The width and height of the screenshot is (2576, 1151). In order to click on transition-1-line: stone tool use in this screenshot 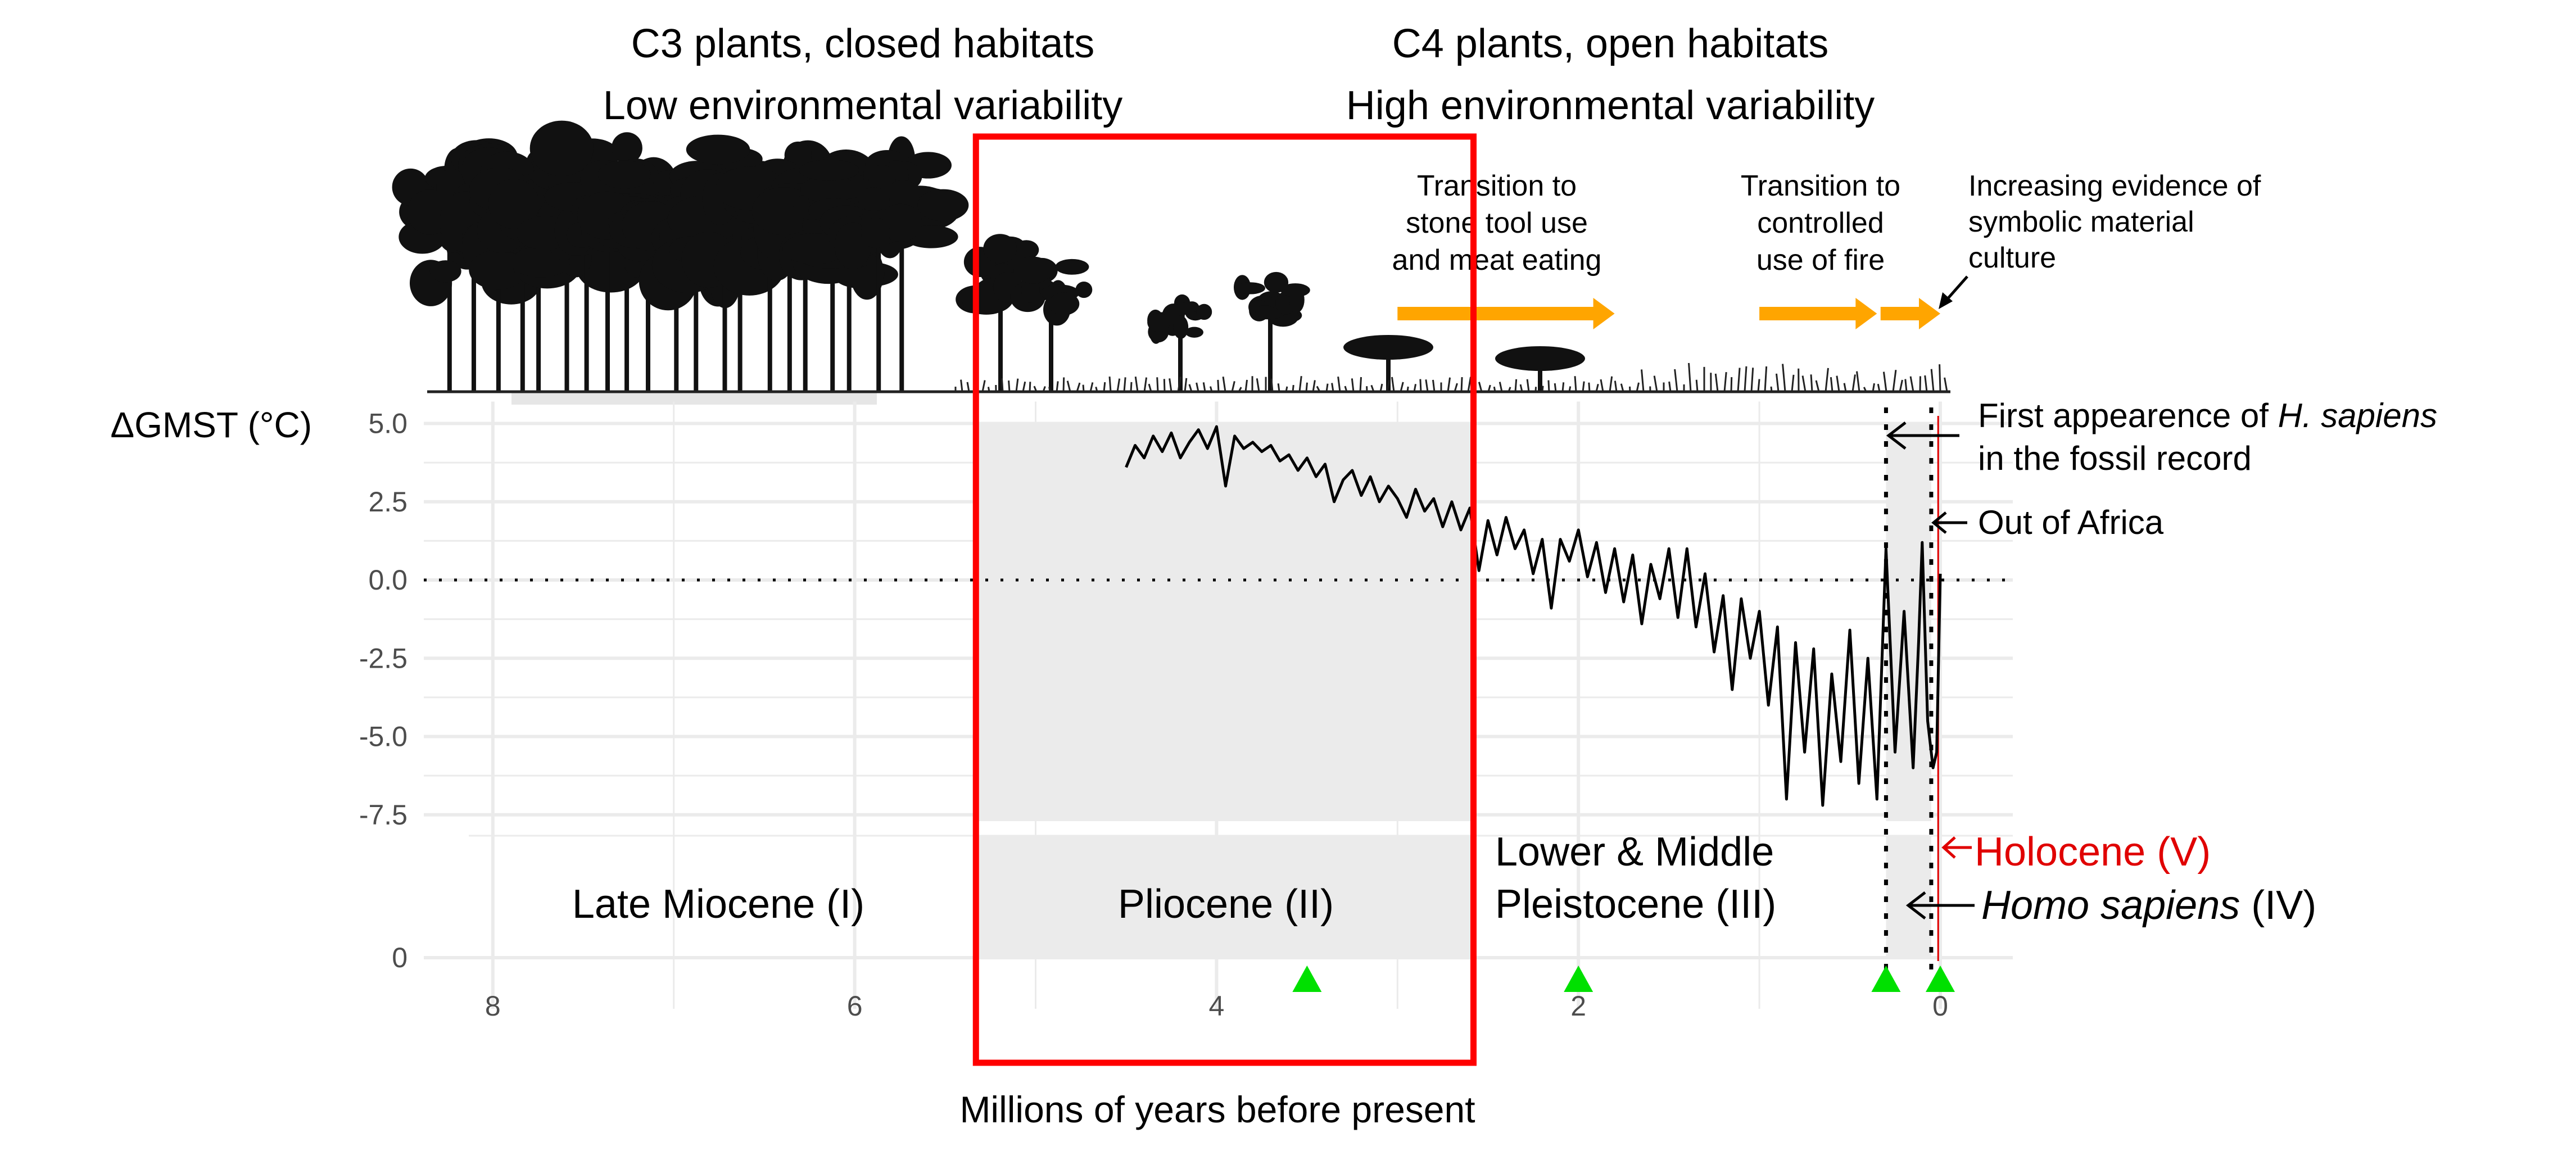, I will do `click(1497, 223)`.